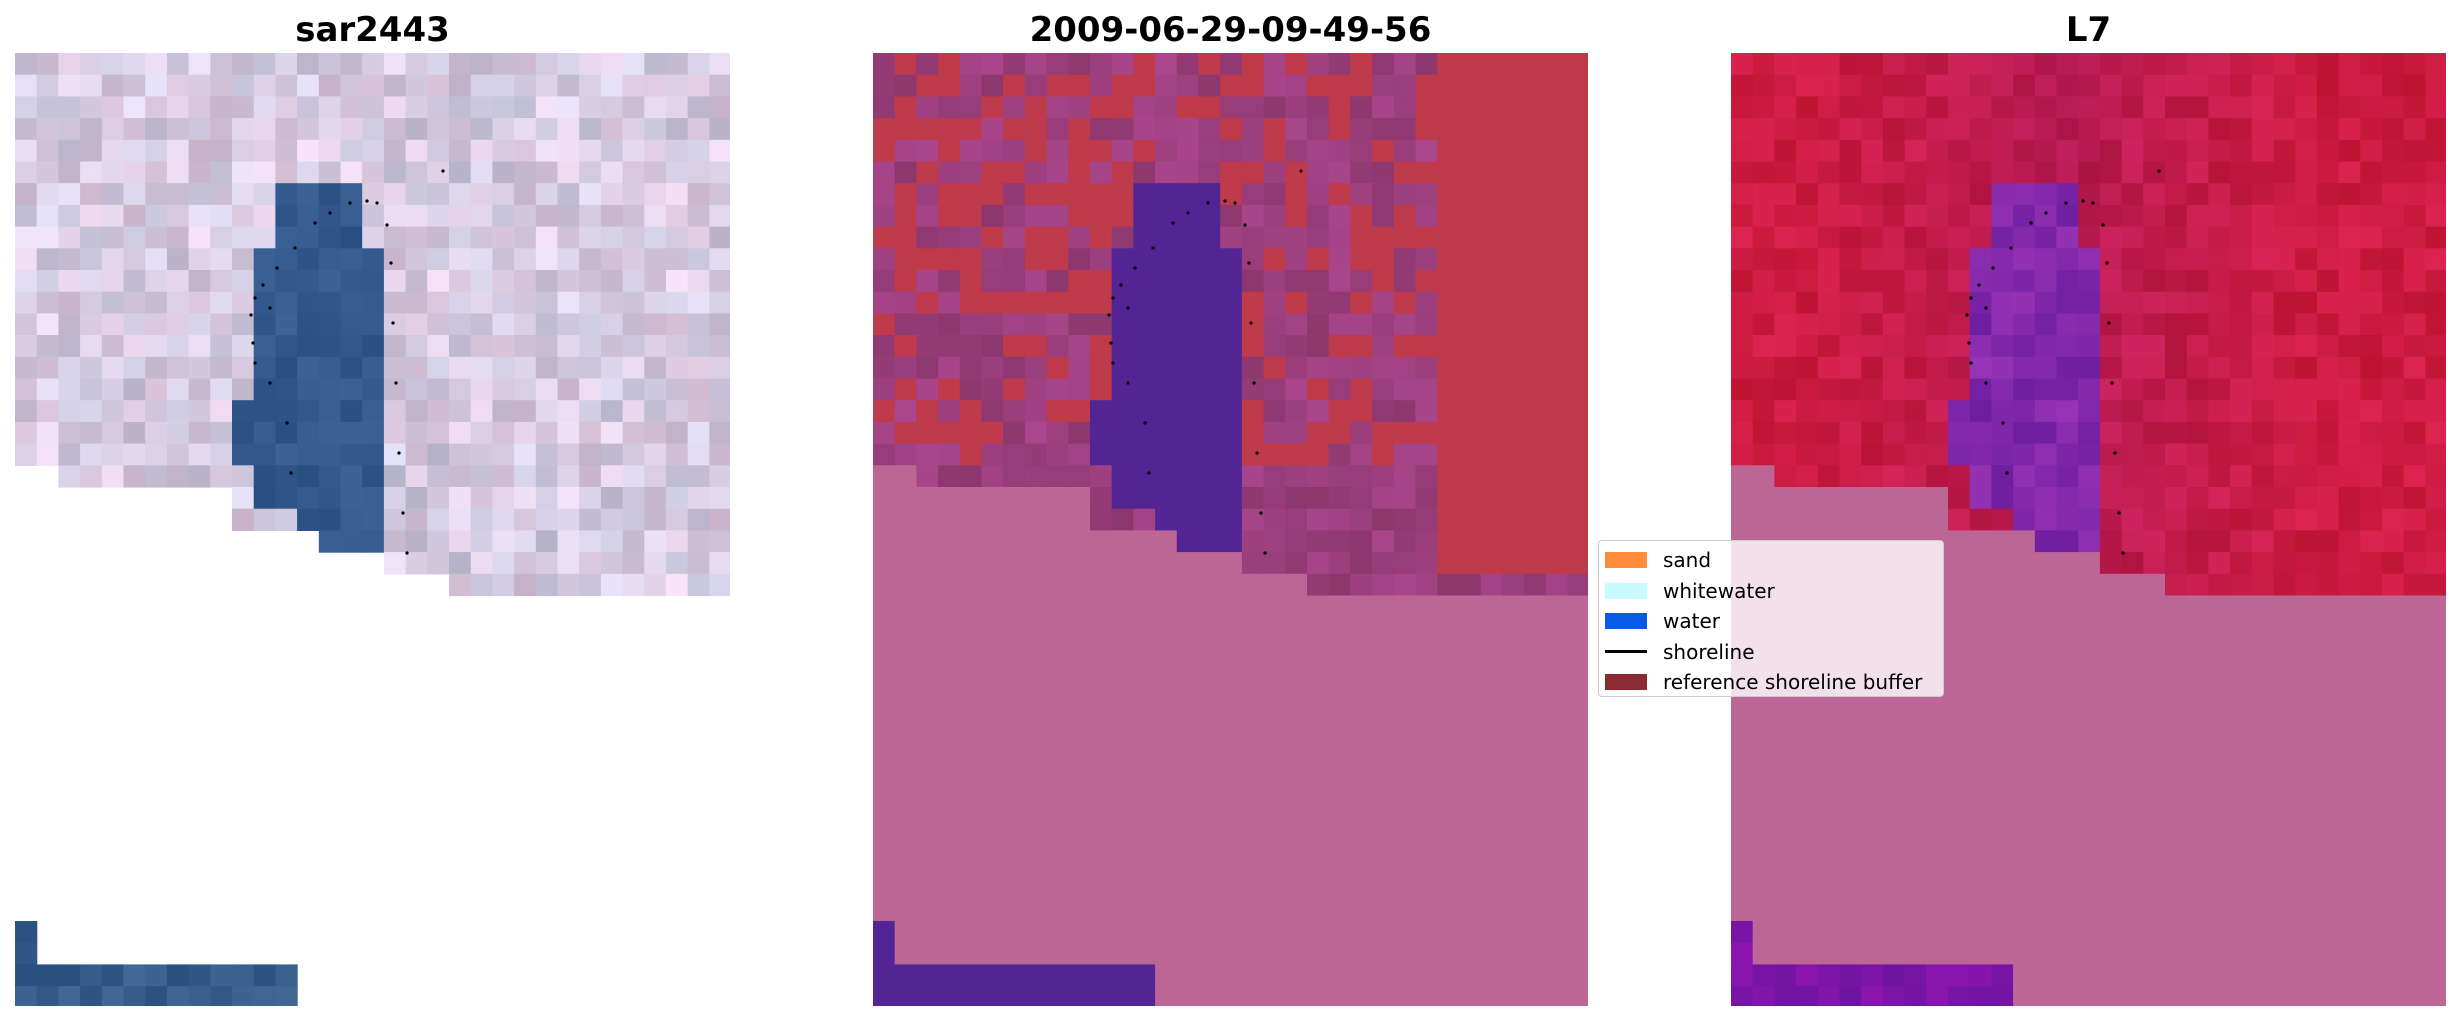 Image resolution: width=2460 pixels, height=1021 pixels. Describe the element at coordinates (1687, 560) in the screenshot. I see `legend-label: sand` at that location.